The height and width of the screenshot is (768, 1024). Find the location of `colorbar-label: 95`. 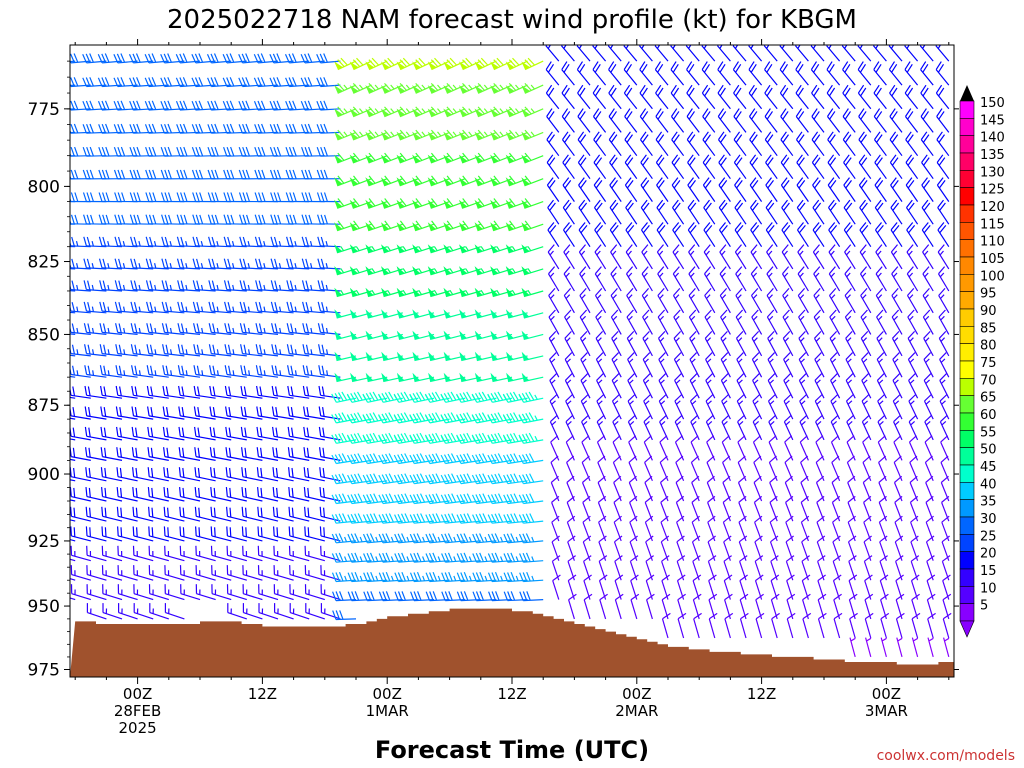

colorbar-label: 95 is located at coordinates (988, 294).